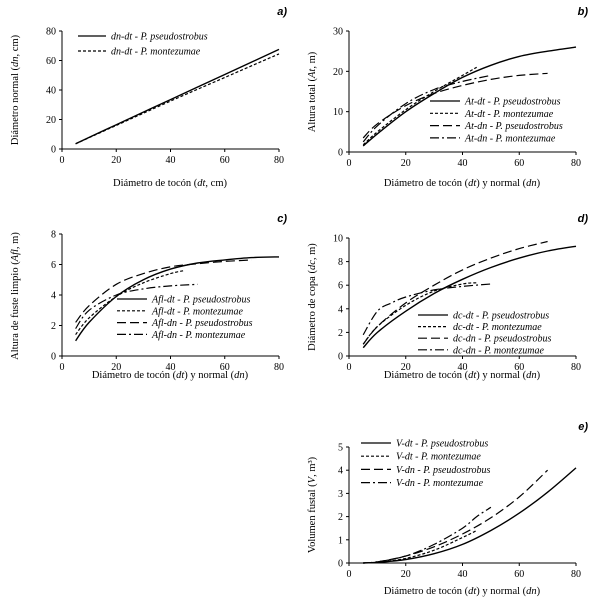 The image size is (601, 600). I want to click on y-tick-label: 1, so click(340, 540).